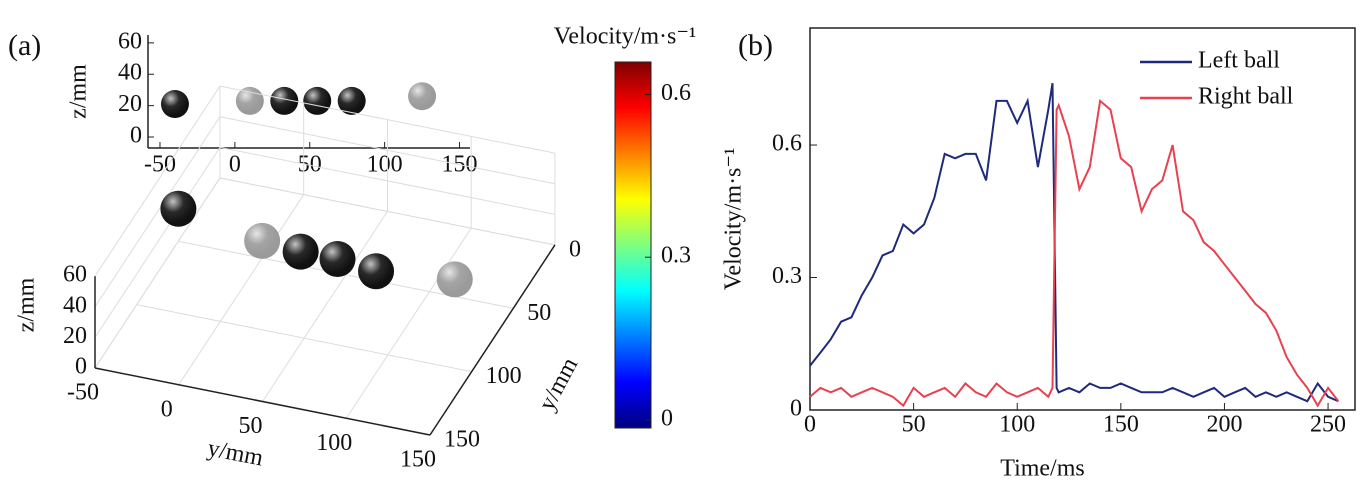 This screenshot has height=496, width=1364. I want to click on depth-tick-label: 150, so click(462, 440).